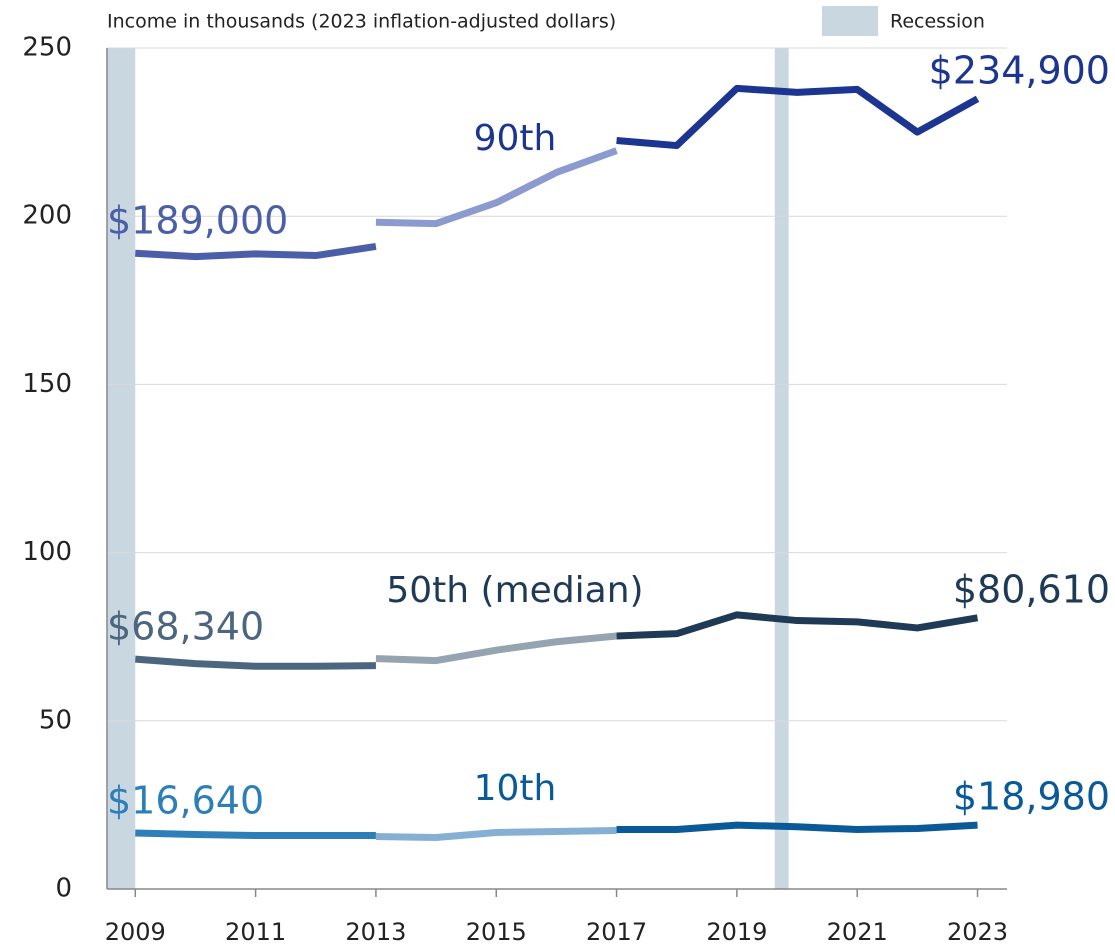  I want to click on value-label: $189,000, so click(197, 221).